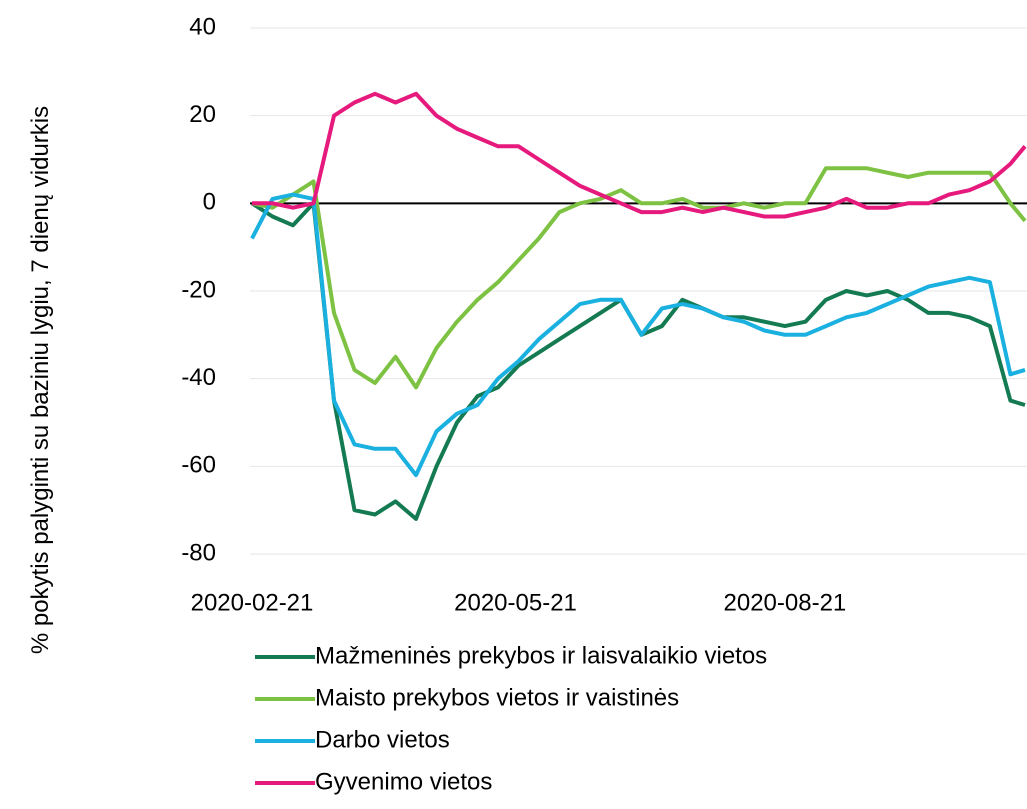 This screenshot has width=1027, height=809. Describe the element at coordinates (515, 602) in the screenshot. I see `x-tick-label: 2020-05-21` at that location.